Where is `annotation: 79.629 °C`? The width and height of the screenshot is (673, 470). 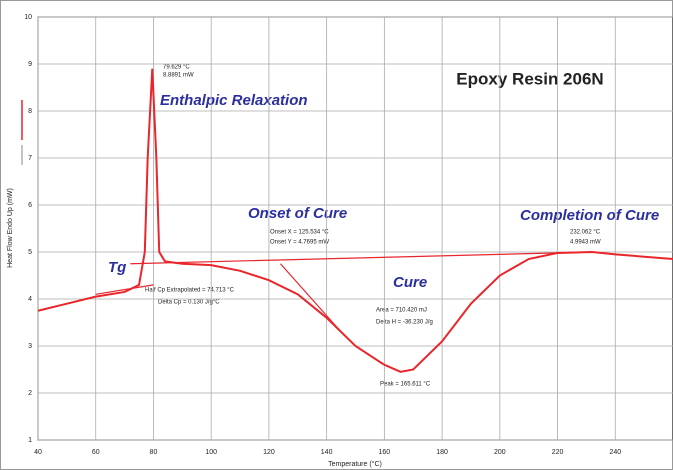 annotation: 79.629 °C is located at coordinates (176, 68).